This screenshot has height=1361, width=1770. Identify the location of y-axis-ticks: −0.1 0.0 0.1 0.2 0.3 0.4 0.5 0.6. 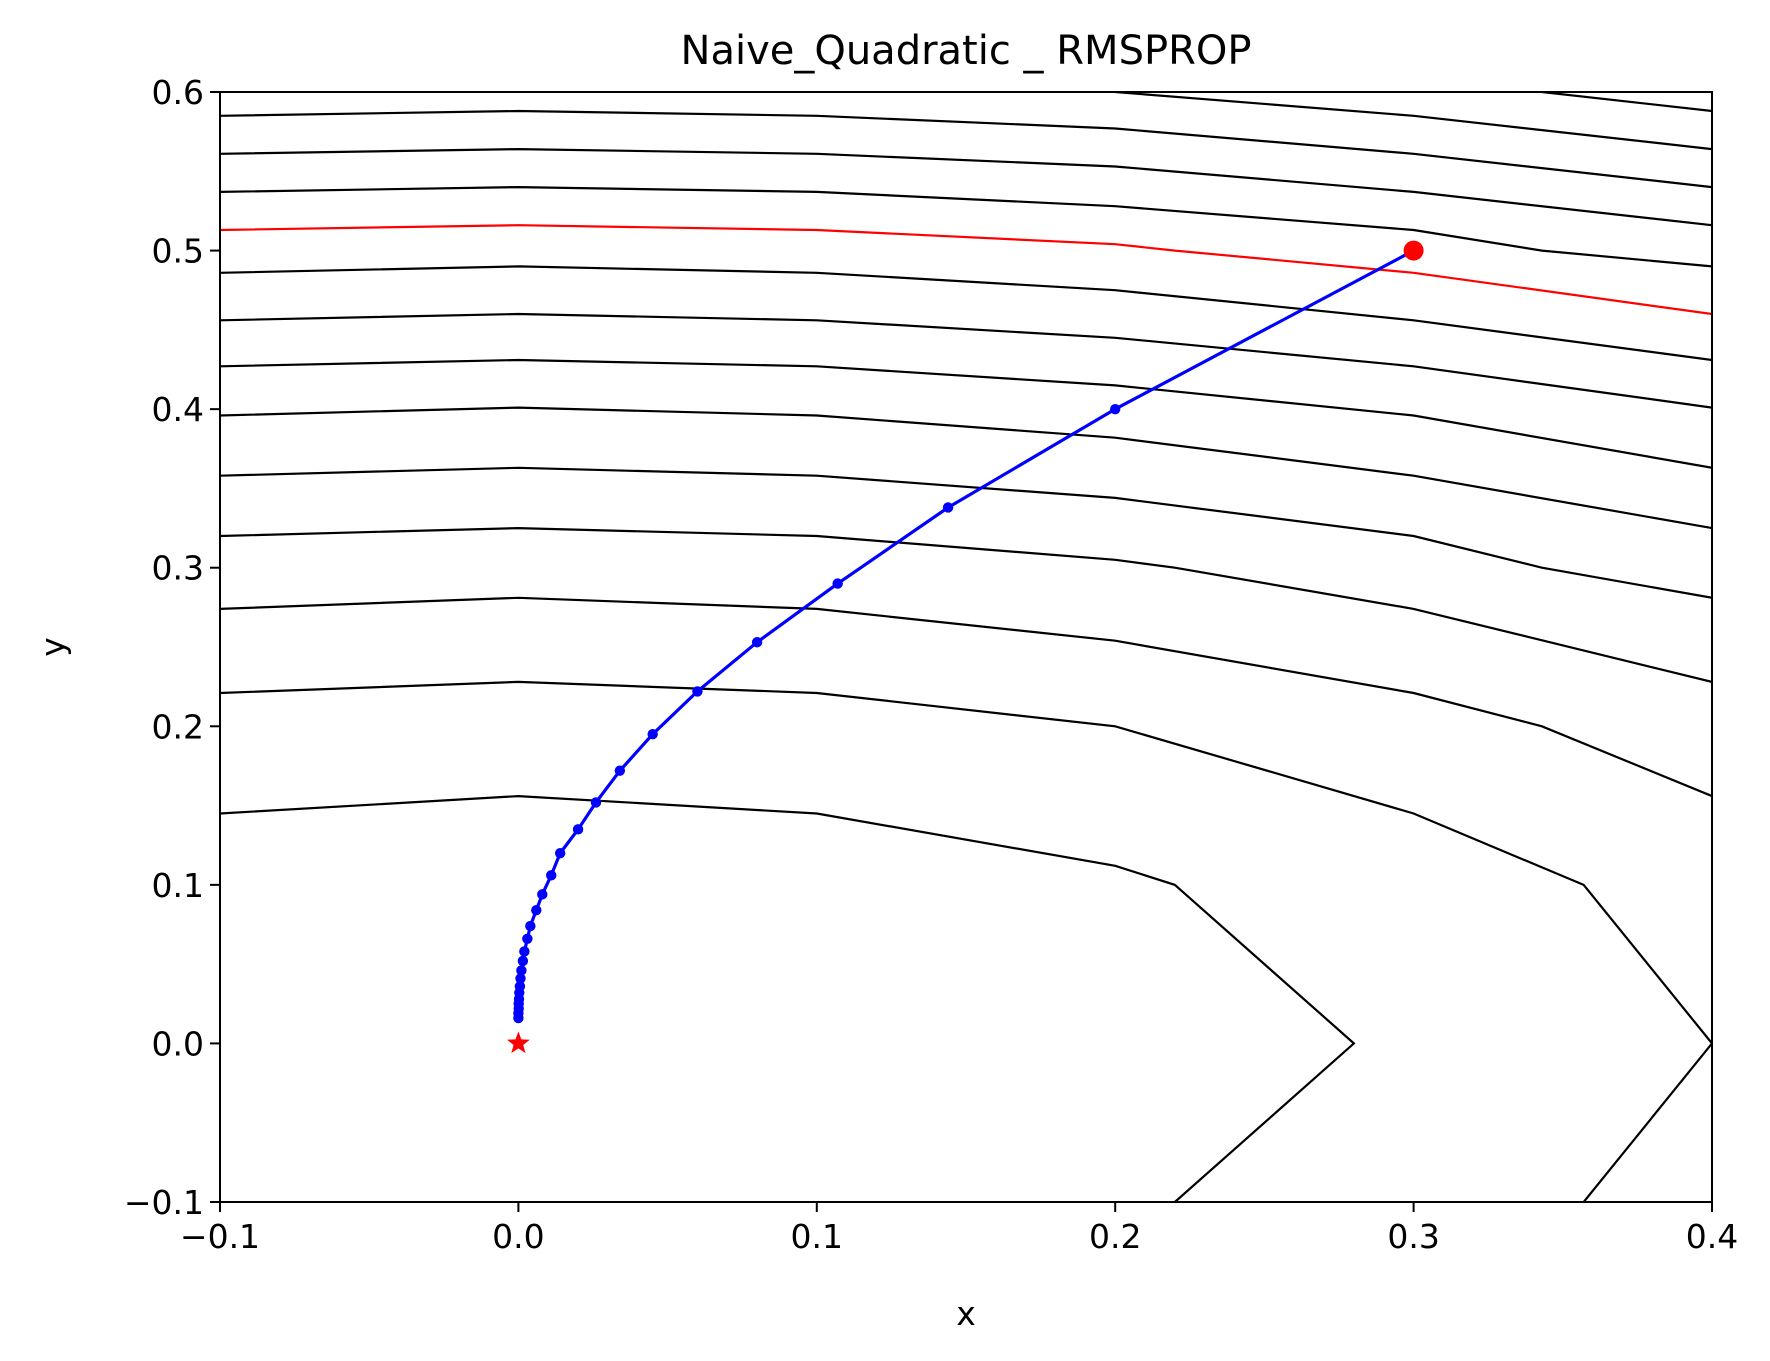
(172, 647).